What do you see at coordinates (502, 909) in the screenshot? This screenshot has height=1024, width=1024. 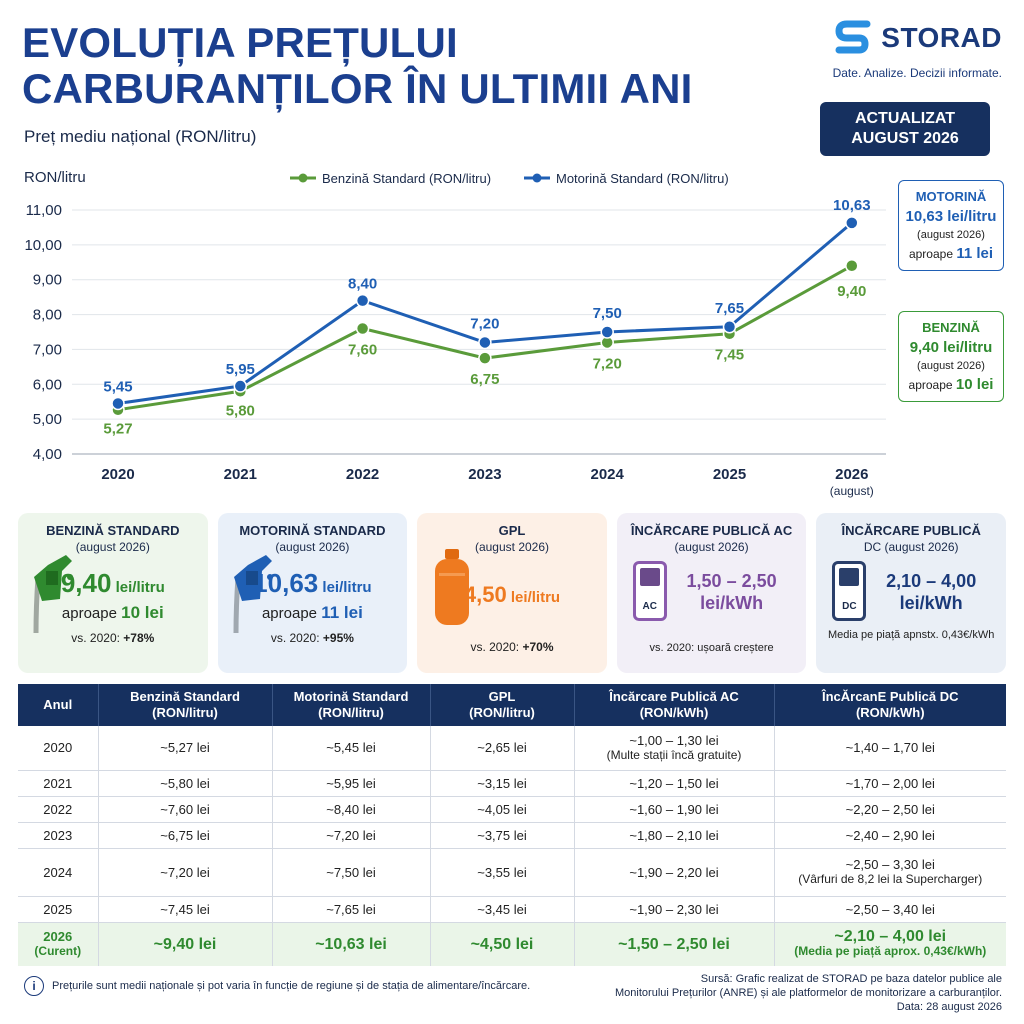 I see `cell-lpg-value: ~3,45 lei` at bounding box center [502, 909].